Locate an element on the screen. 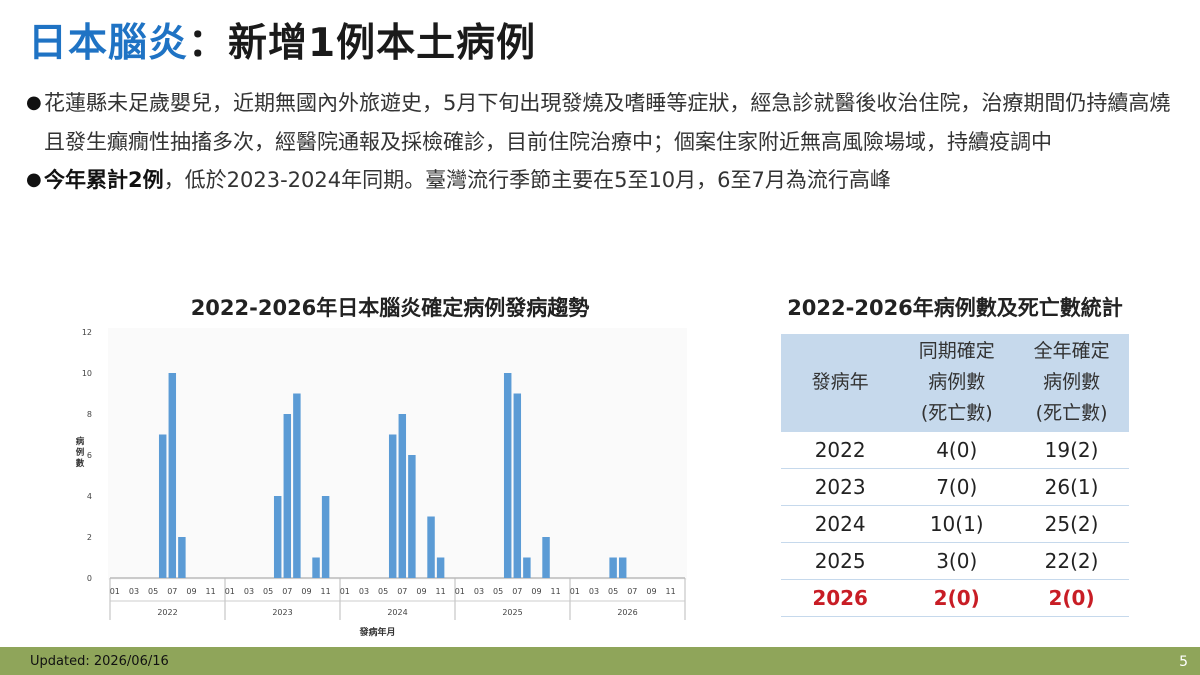 The height and width of the screenshot is (675, 1200). cell-same-period: 7(0) is located at coordinates (957, 487).